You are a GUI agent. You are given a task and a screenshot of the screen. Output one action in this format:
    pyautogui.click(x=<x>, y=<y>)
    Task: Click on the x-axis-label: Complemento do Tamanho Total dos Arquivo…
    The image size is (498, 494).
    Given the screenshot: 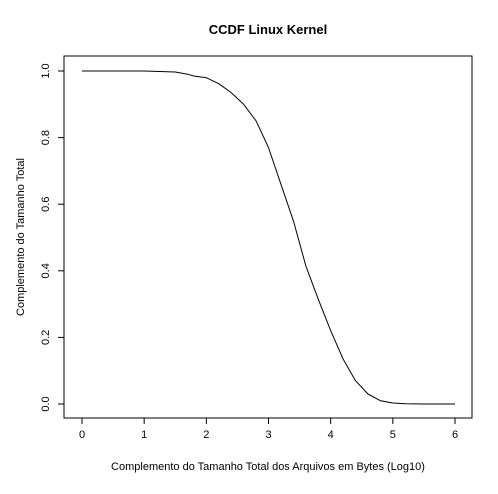 What is the action you would take?
    pyautogui.click(x=268, y=467)
    